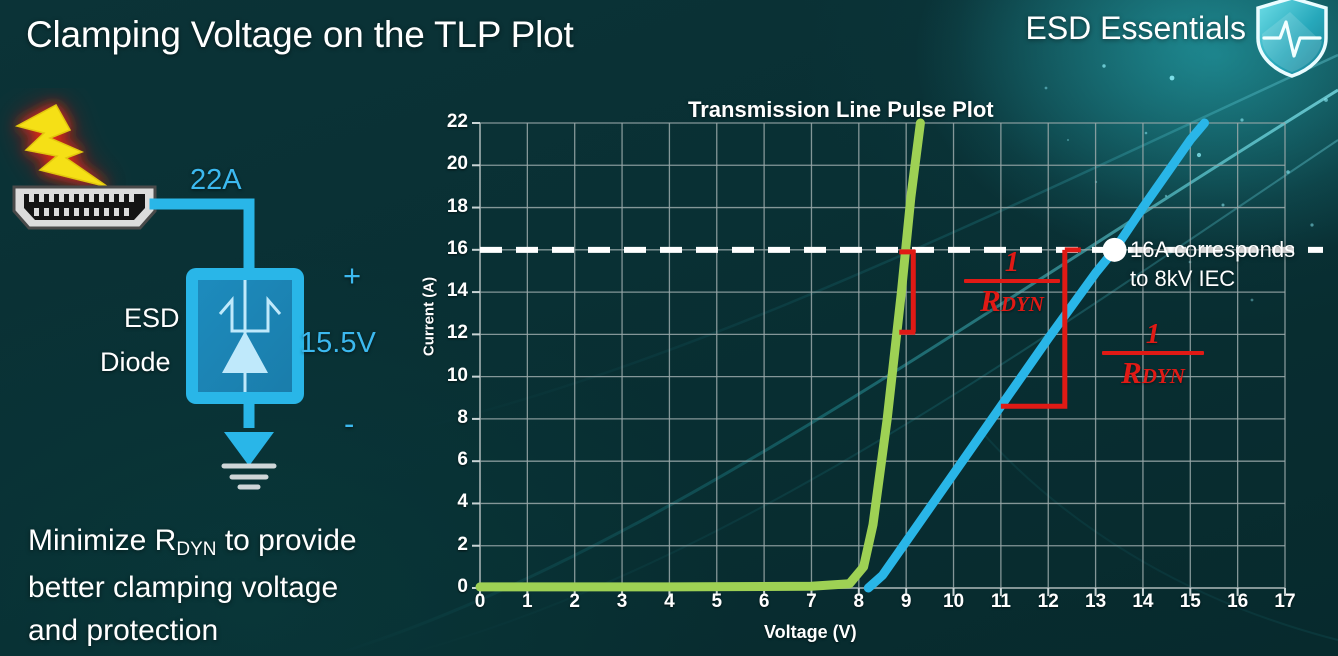 This screenshot has height=656, width=1338. What do you see at coordinates (1190, 601) in the screenshot?
I see `x-axis-tick-15: 15` at bounding box center [1190, 601].